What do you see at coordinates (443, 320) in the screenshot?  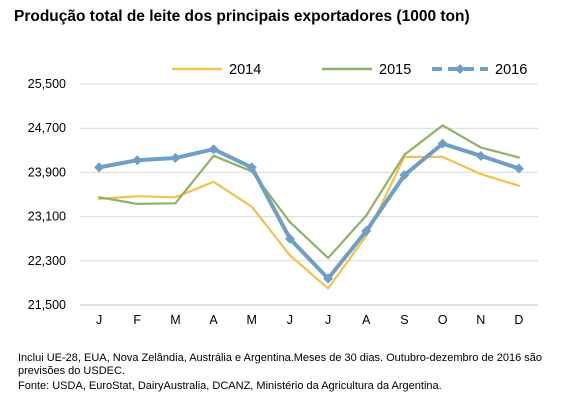 I see `x-tick-label: O` at bounding box center [443, 320].